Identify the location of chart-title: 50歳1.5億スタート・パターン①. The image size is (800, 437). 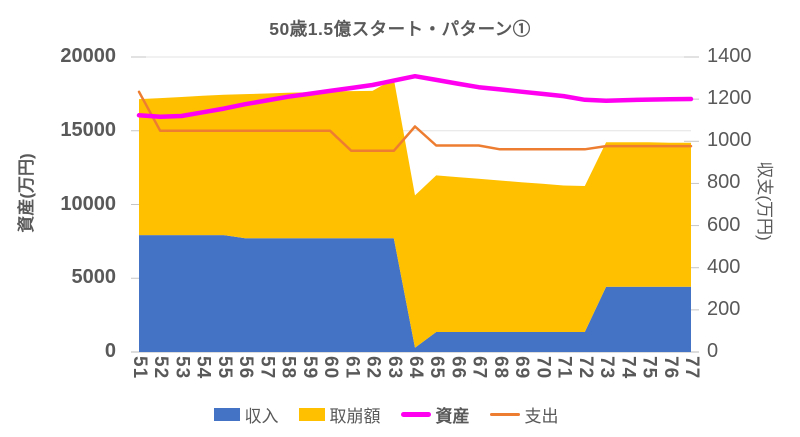
(400, 29).